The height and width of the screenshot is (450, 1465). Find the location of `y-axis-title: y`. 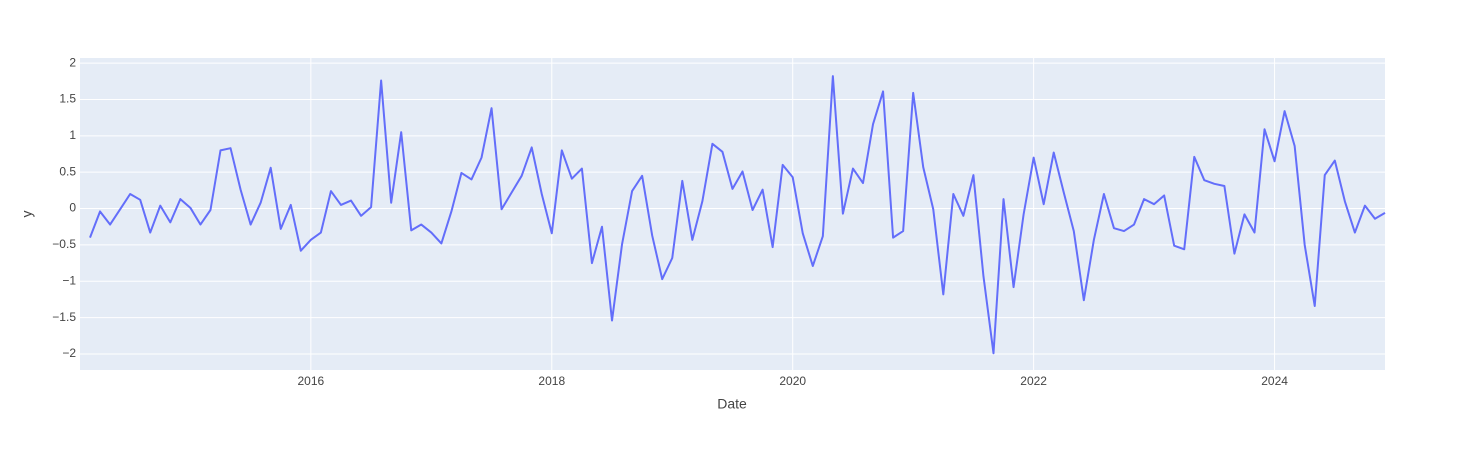

y-axis-title: y is located at coordinates (27, 214).